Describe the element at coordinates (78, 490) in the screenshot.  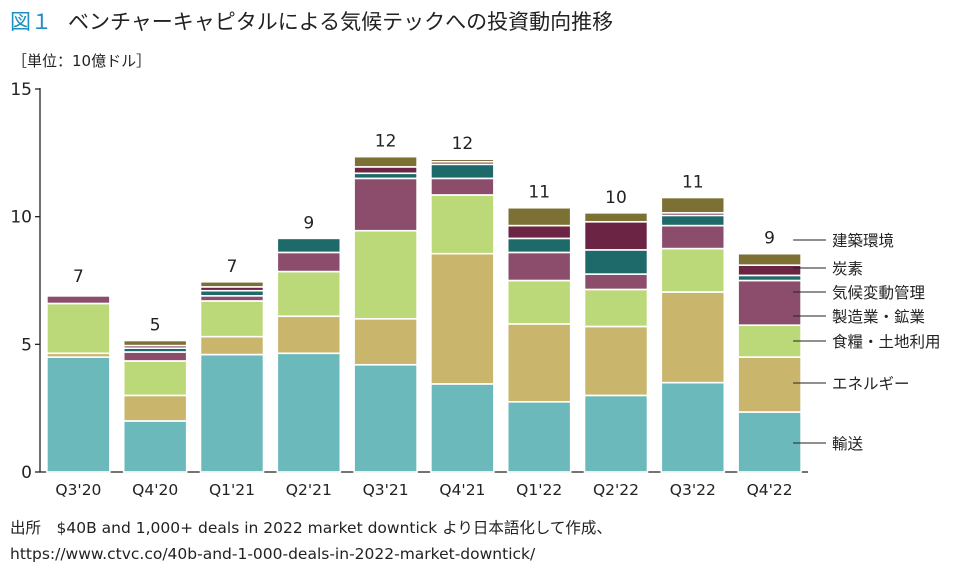
I see `x-tick-label: Q3'20` at that location.